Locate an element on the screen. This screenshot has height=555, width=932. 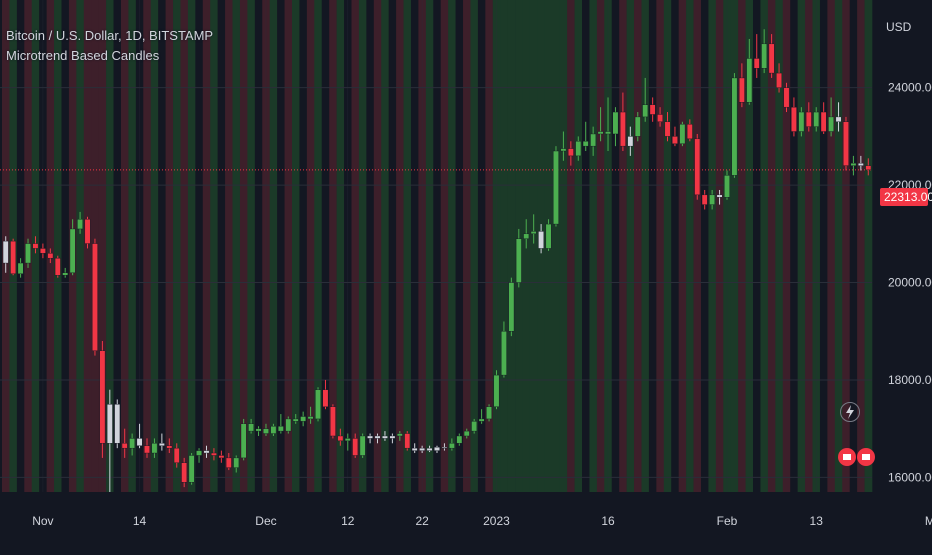
x-tick-label: 13 is located at coordinates (817, 521).